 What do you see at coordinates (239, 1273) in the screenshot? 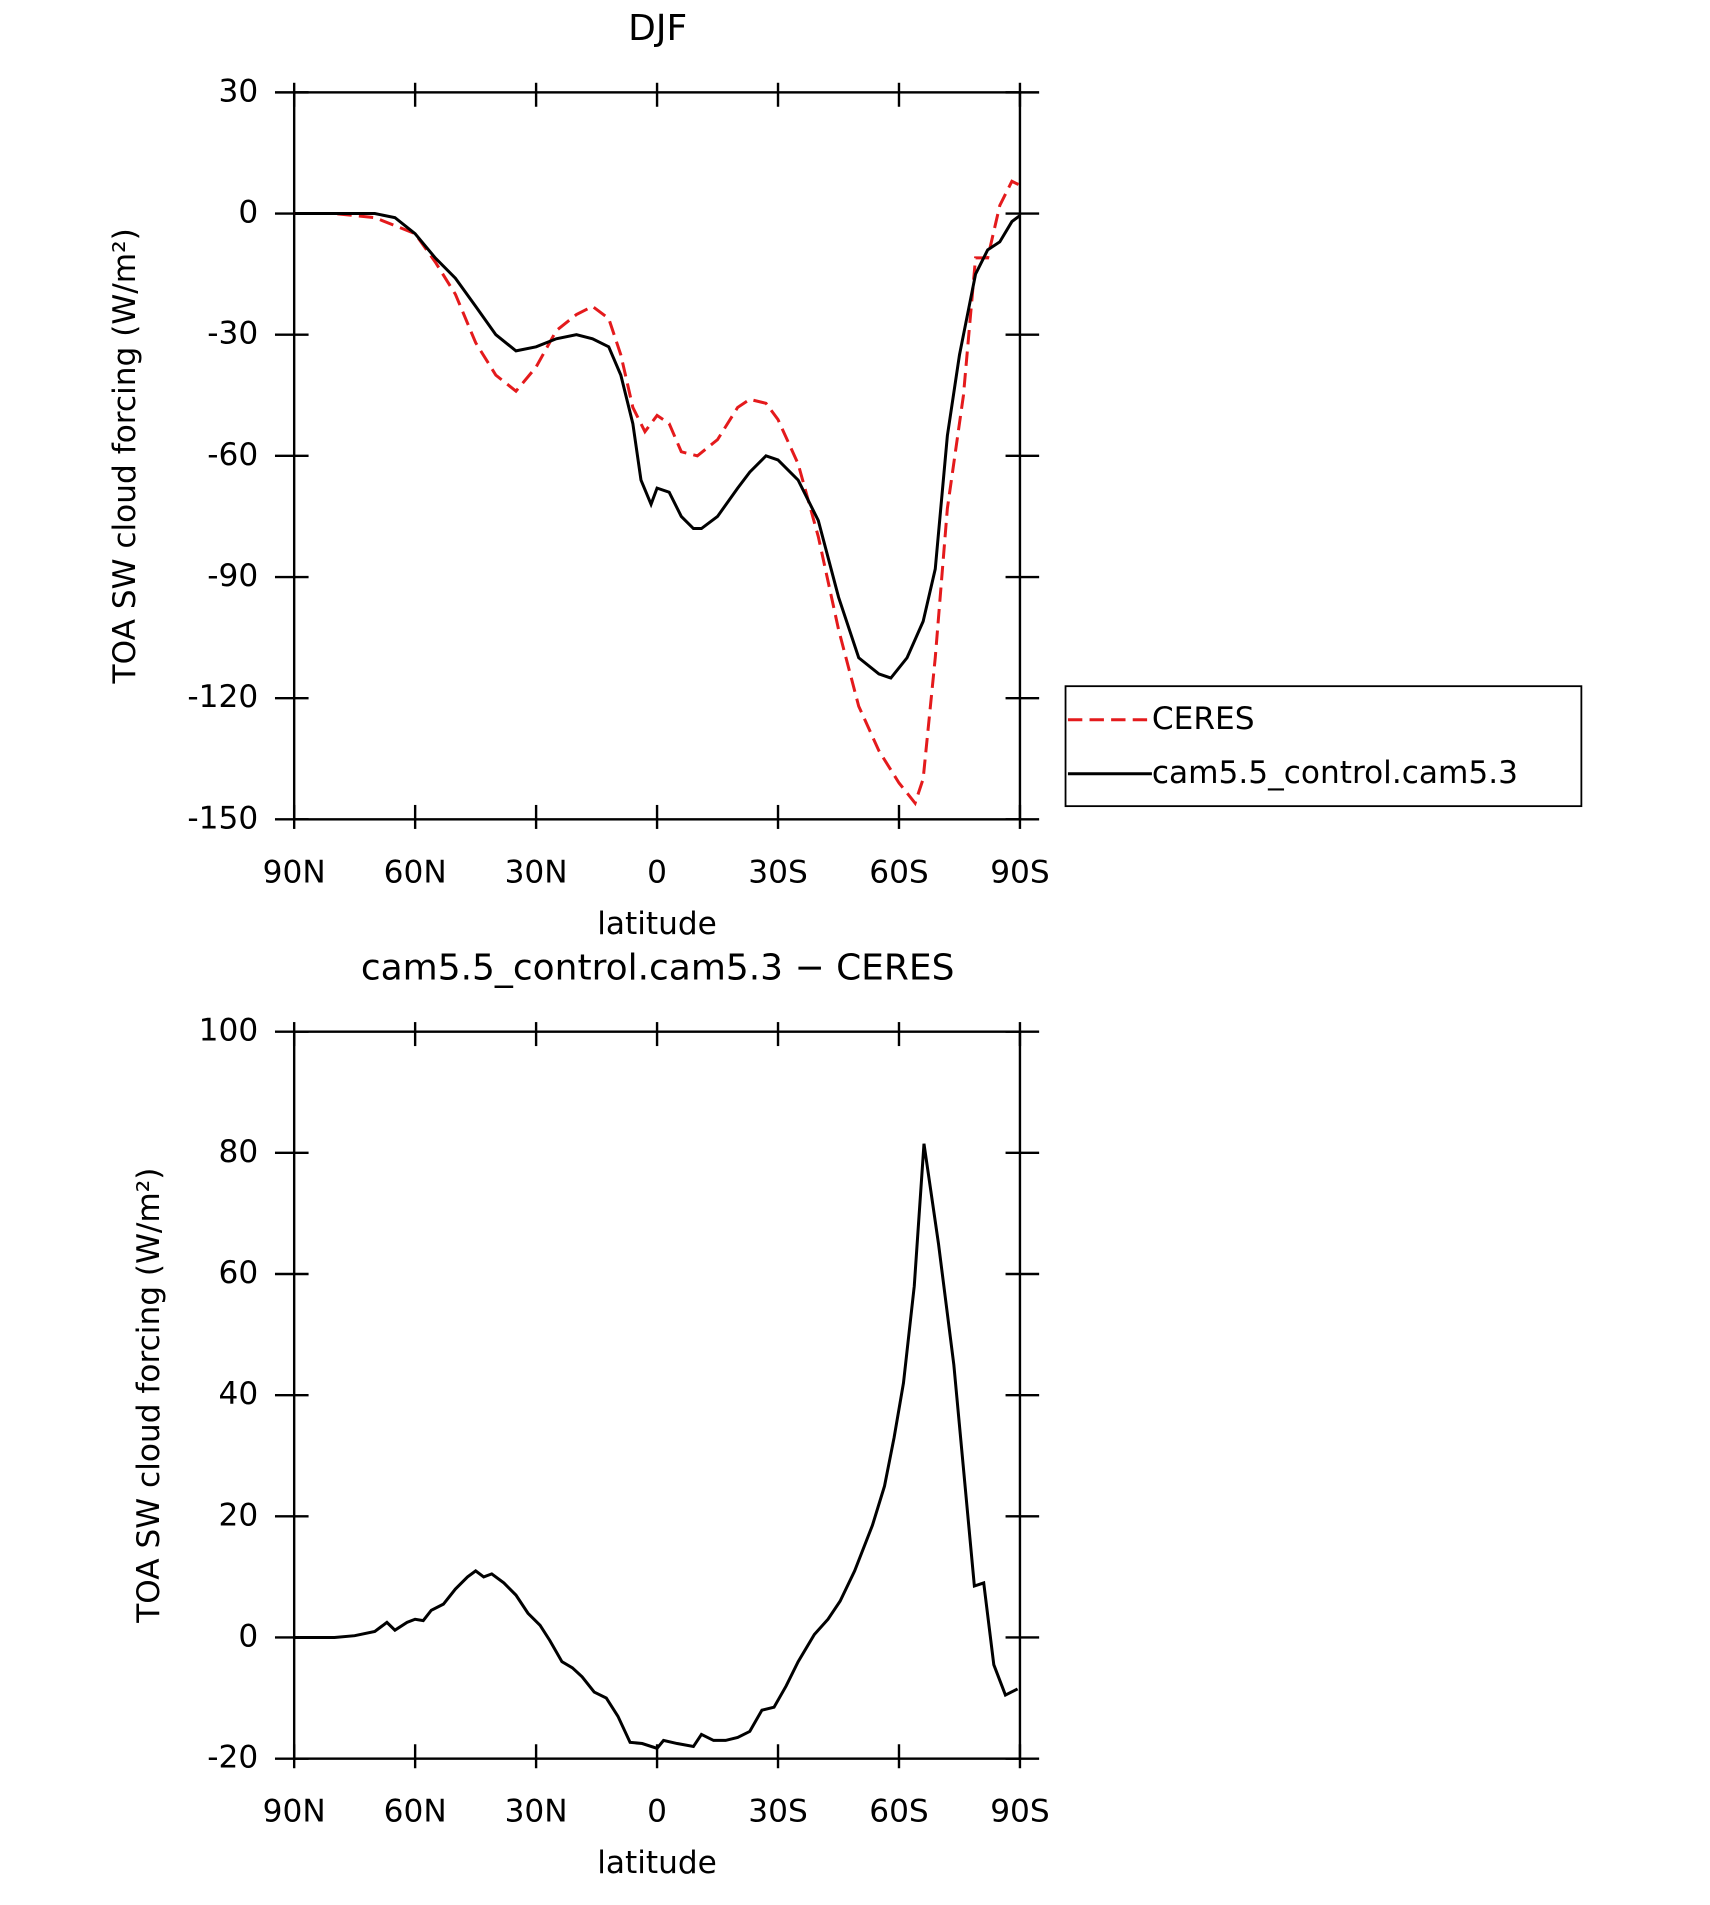
I see `y-tick-label: 60` at bounding box center [239, 1273].